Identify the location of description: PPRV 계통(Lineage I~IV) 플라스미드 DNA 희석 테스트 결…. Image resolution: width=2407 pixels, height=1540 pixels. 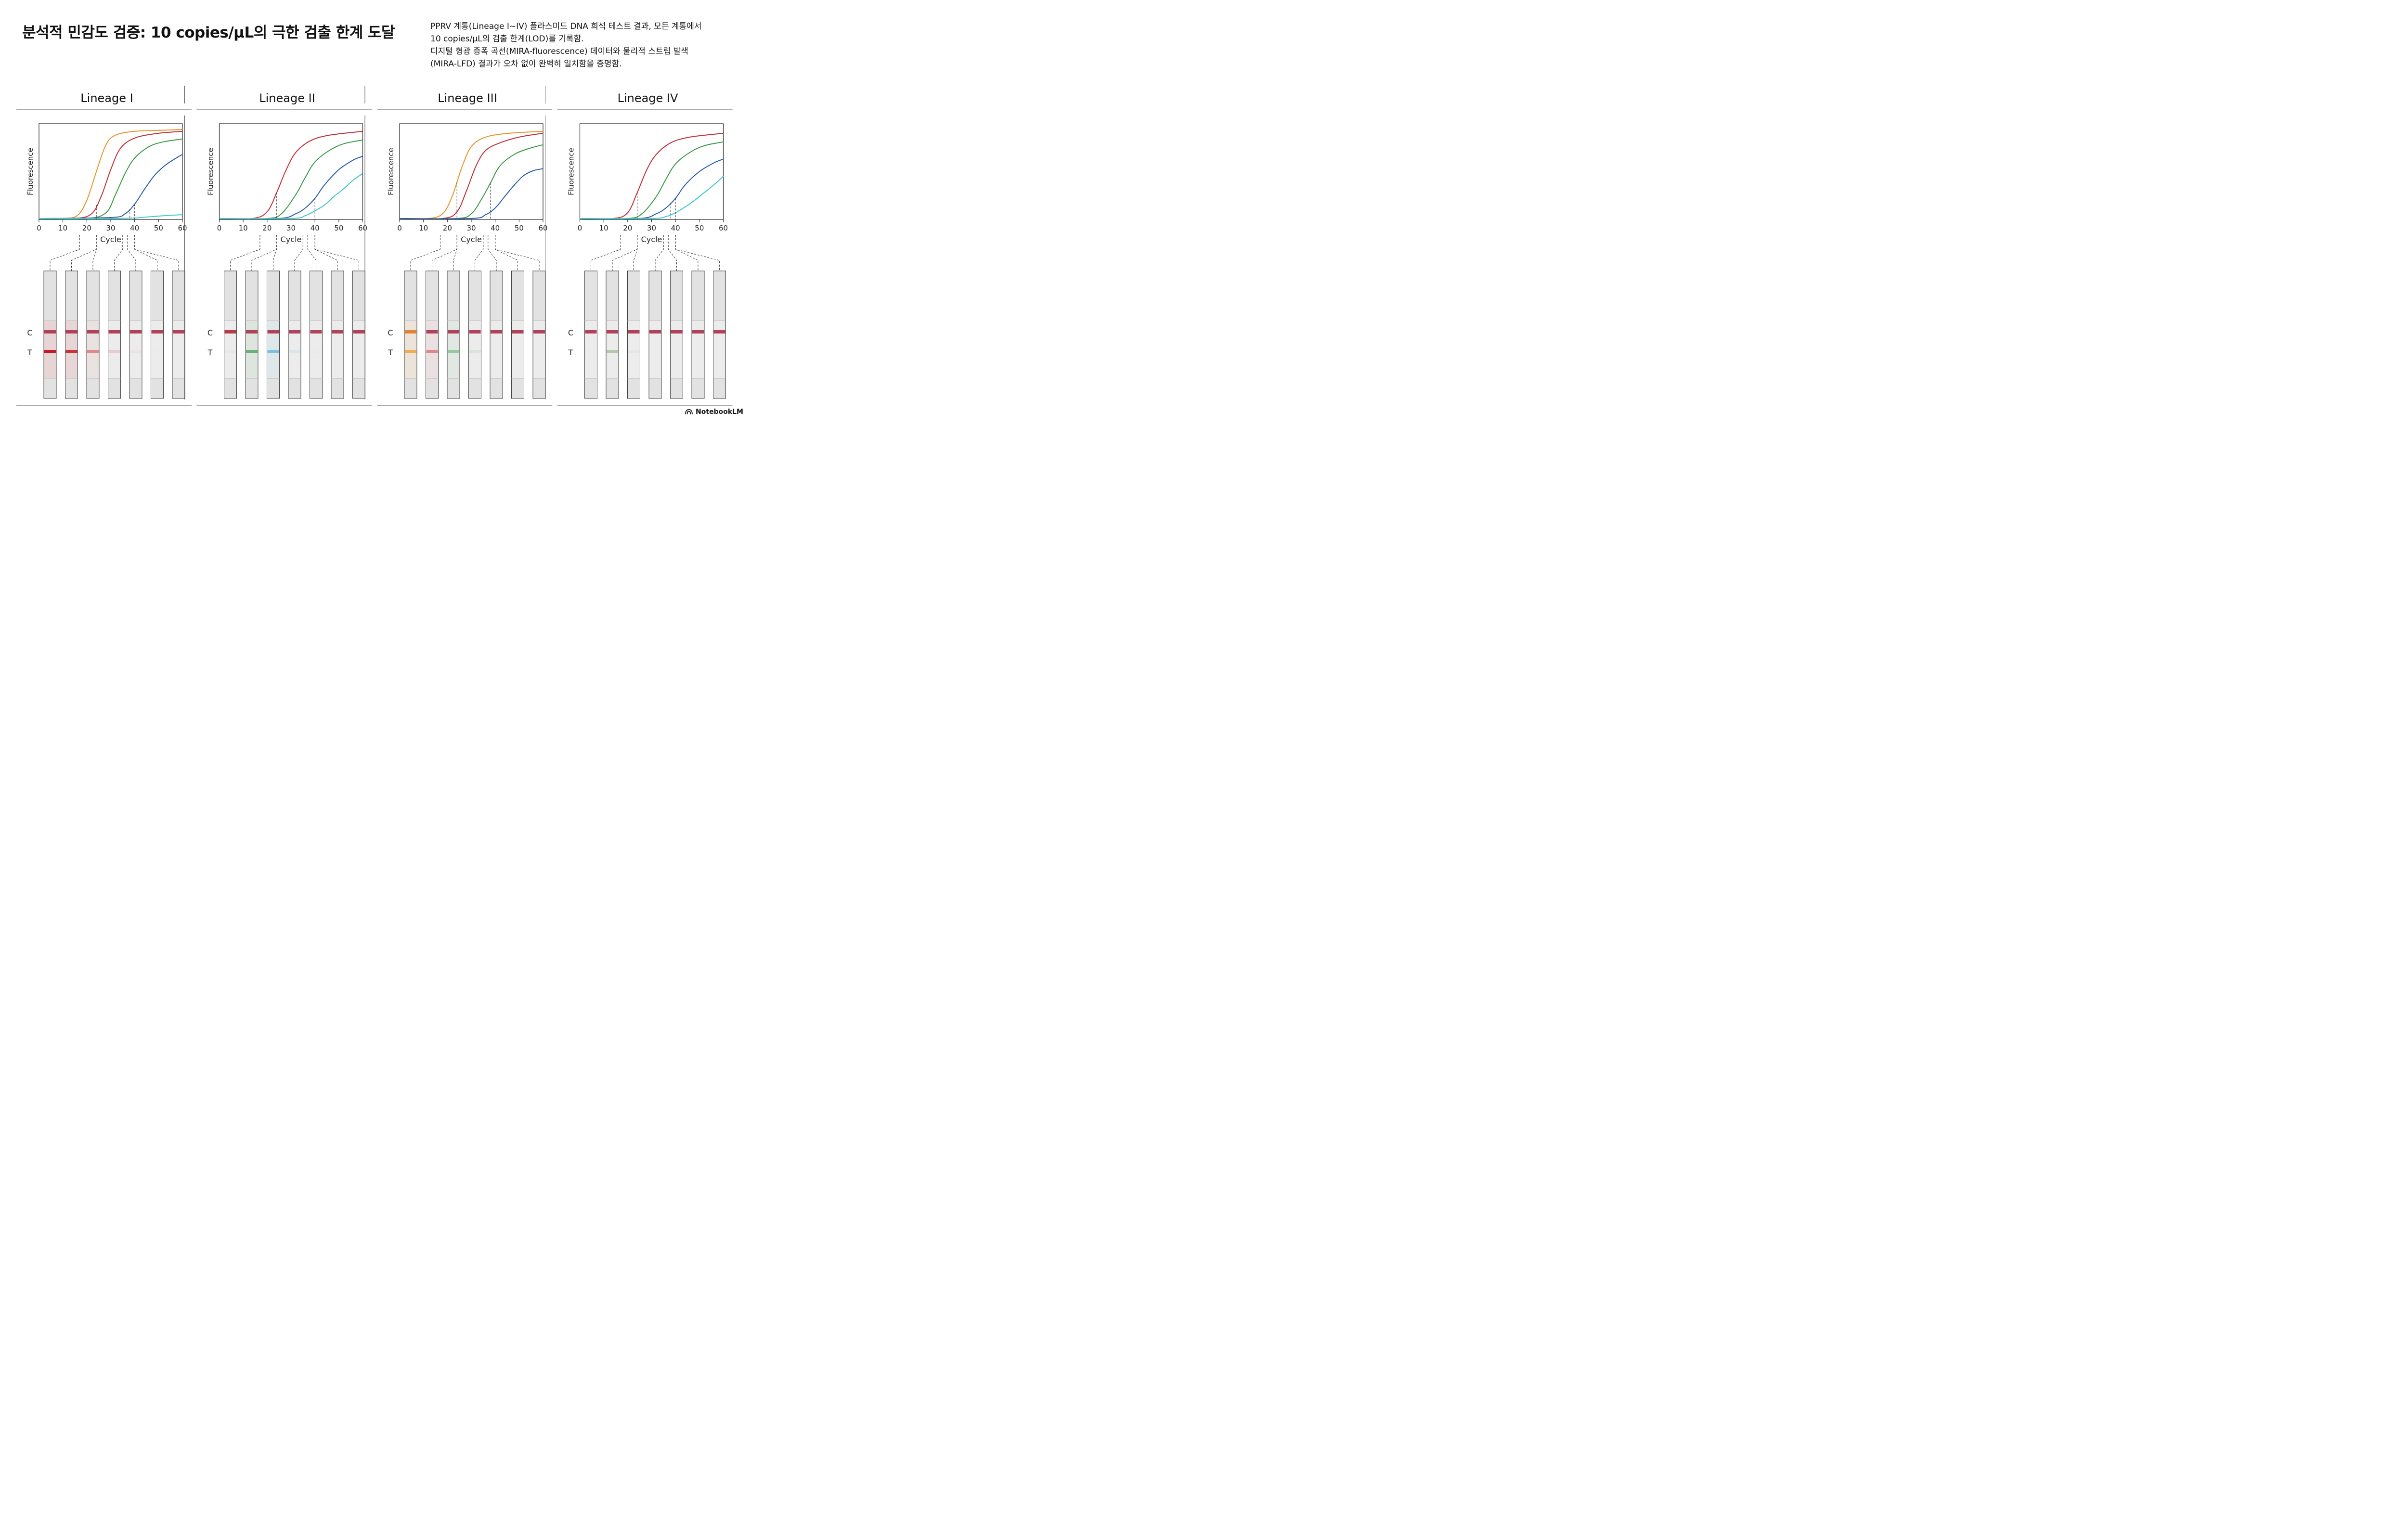
(584, 45).